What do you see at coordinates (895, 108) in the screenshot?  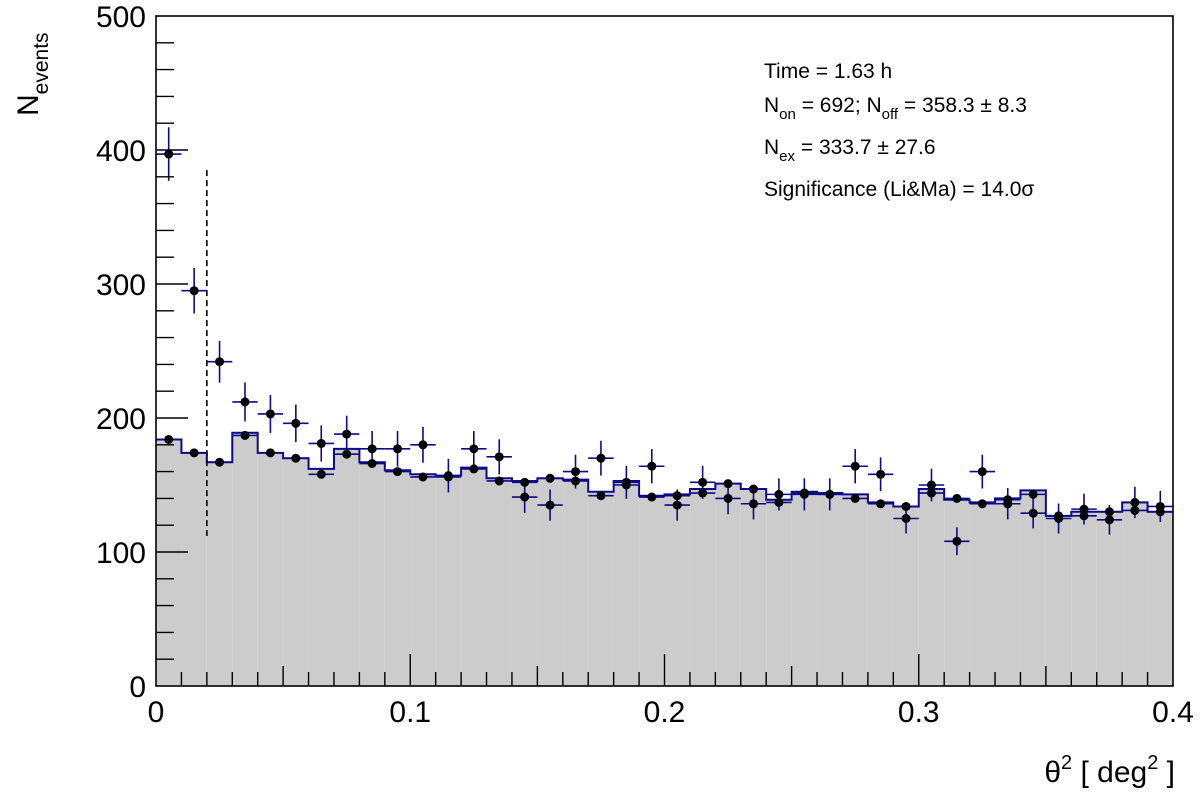 I see `annotation-counts: Non = 692; Noff = 358.3 ± 8.3` at bounding box center [895, 108].